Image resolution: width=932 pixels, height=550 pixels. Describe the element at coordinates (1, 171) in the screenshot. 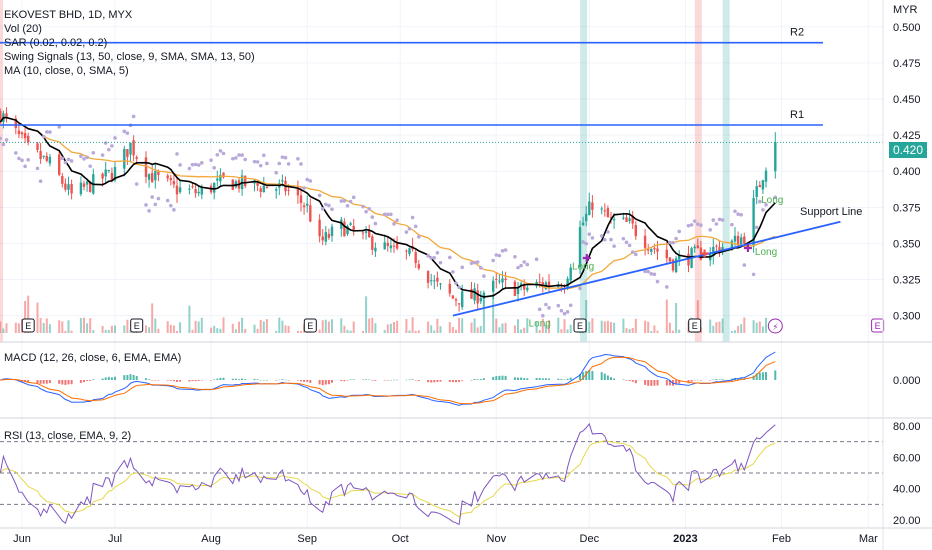

I see `signal-band` at that location.